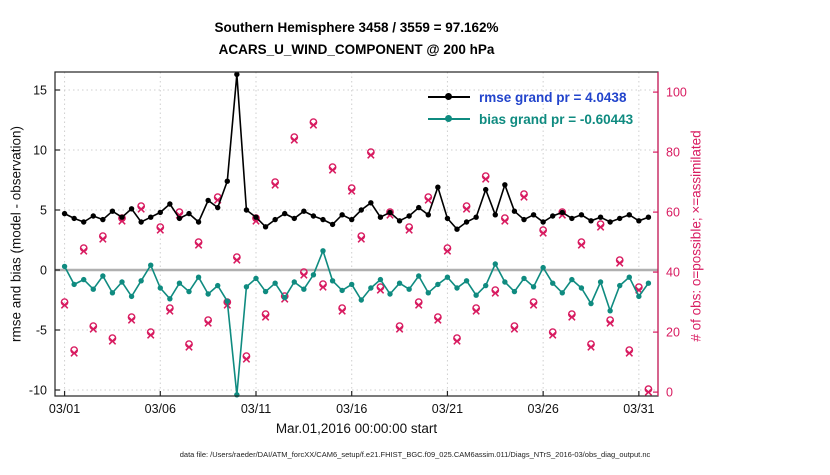 Image resolution: width=830 pixels, height=475 pixels. What do you see at coordinates (673, 333) in the screenshot?
I see `right-tick-label: 20` at bounding box center [673, 333].